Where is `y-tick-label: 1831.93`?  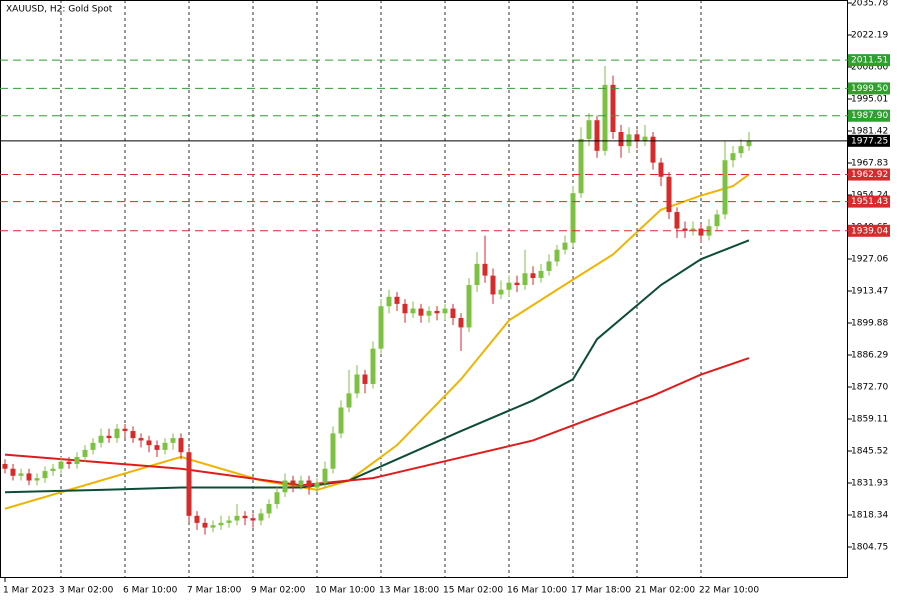
y-tick-label: 1831.93 is located at coordinates (869, 484).